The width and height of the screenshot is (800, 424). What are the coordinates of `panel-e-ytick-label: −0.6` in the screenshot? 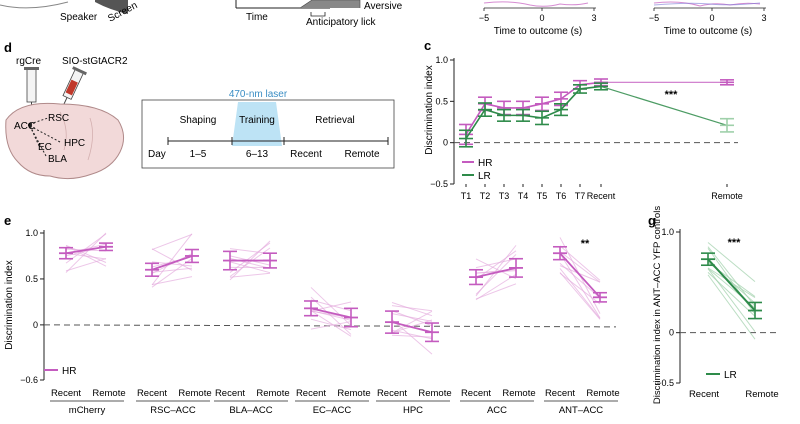 It's located at (29, 380).